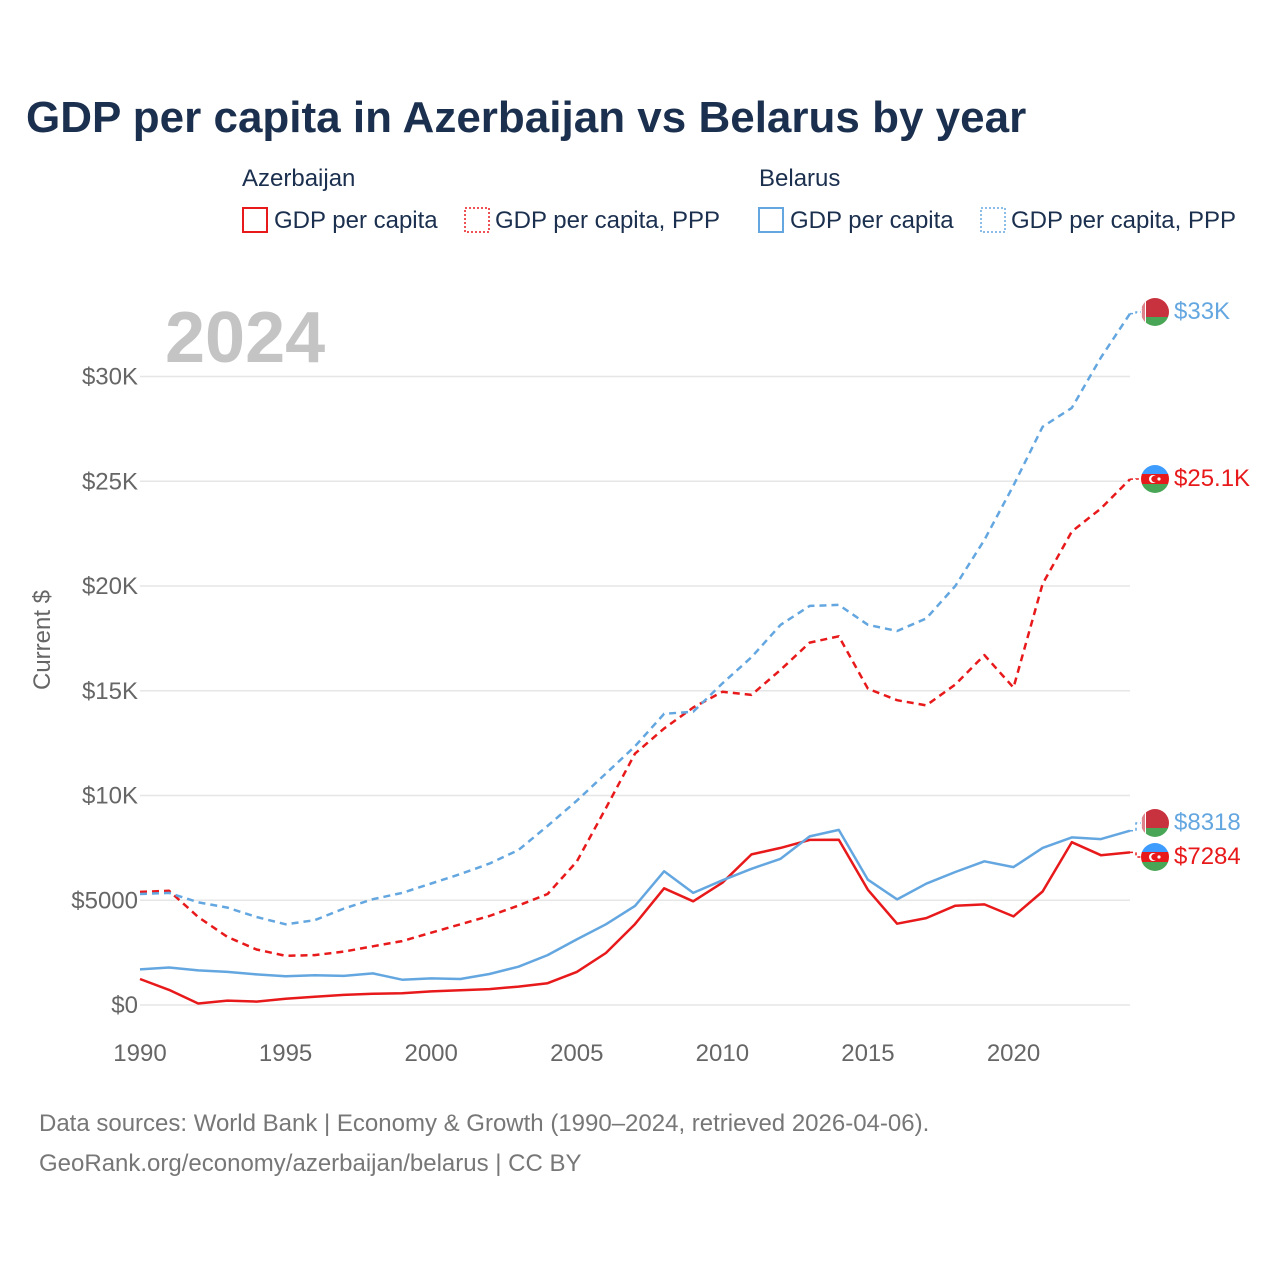 The width and height of the screenshot is (1280, 1280). I want to click on x-tick-label: 1990, so click(139, 1053).